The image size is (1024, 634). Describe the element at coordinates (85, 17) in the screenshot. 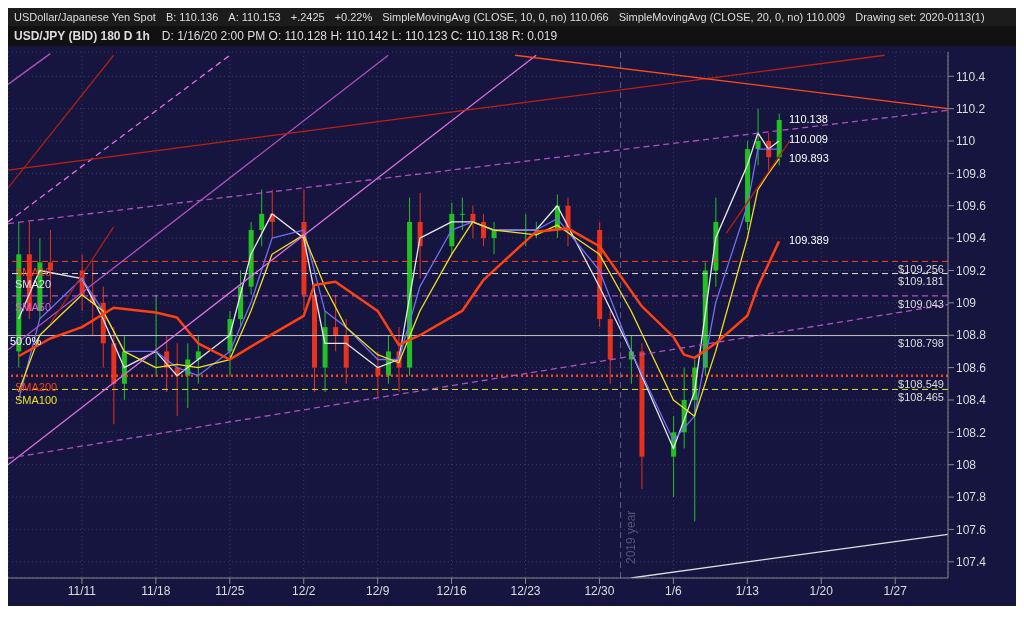

I see `text: USDollar/Japanese Yen Spot` at that location.